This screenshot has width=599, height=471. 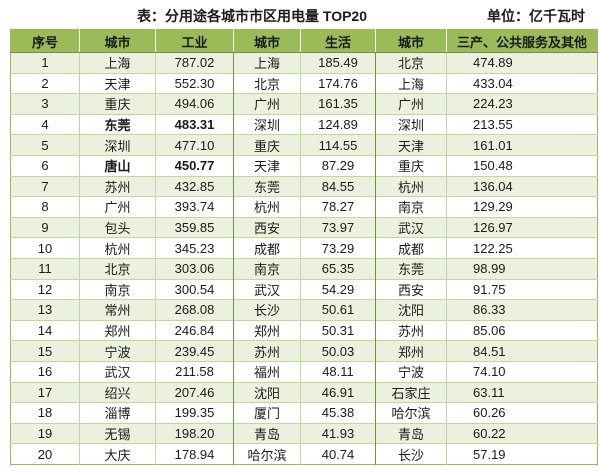 What do you see at coordinates (411, 392) in the screenshot?
I see `tertiary-city-cell: 石家庄` at bounding box center [411, 392].